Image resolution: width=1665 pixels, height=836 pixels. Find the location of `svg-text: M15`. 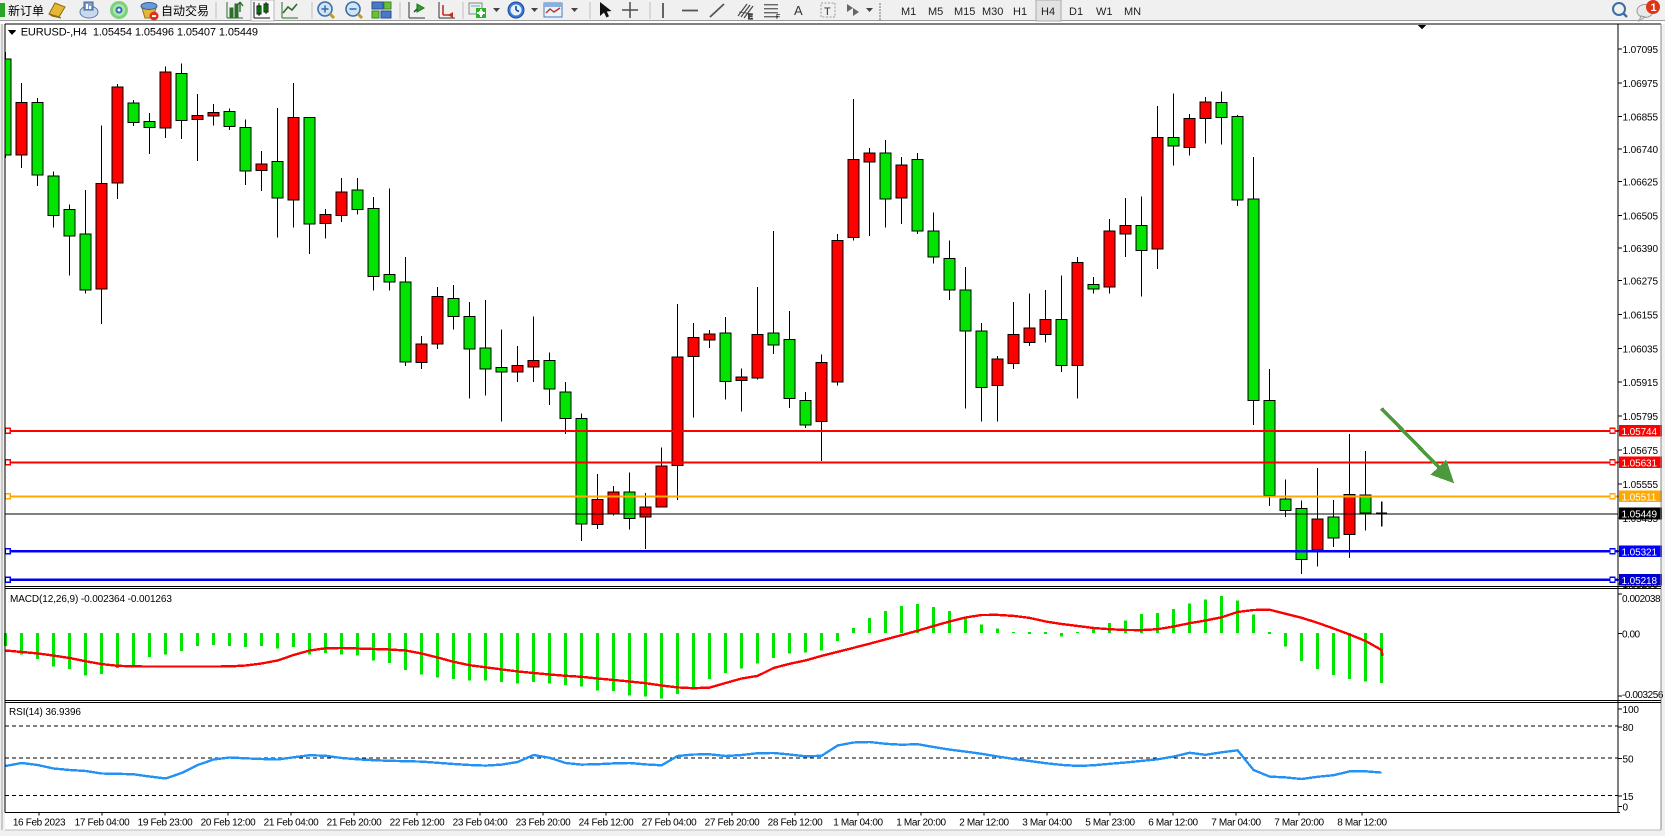

svg-text: M15 is located at coordinates (964, 12).